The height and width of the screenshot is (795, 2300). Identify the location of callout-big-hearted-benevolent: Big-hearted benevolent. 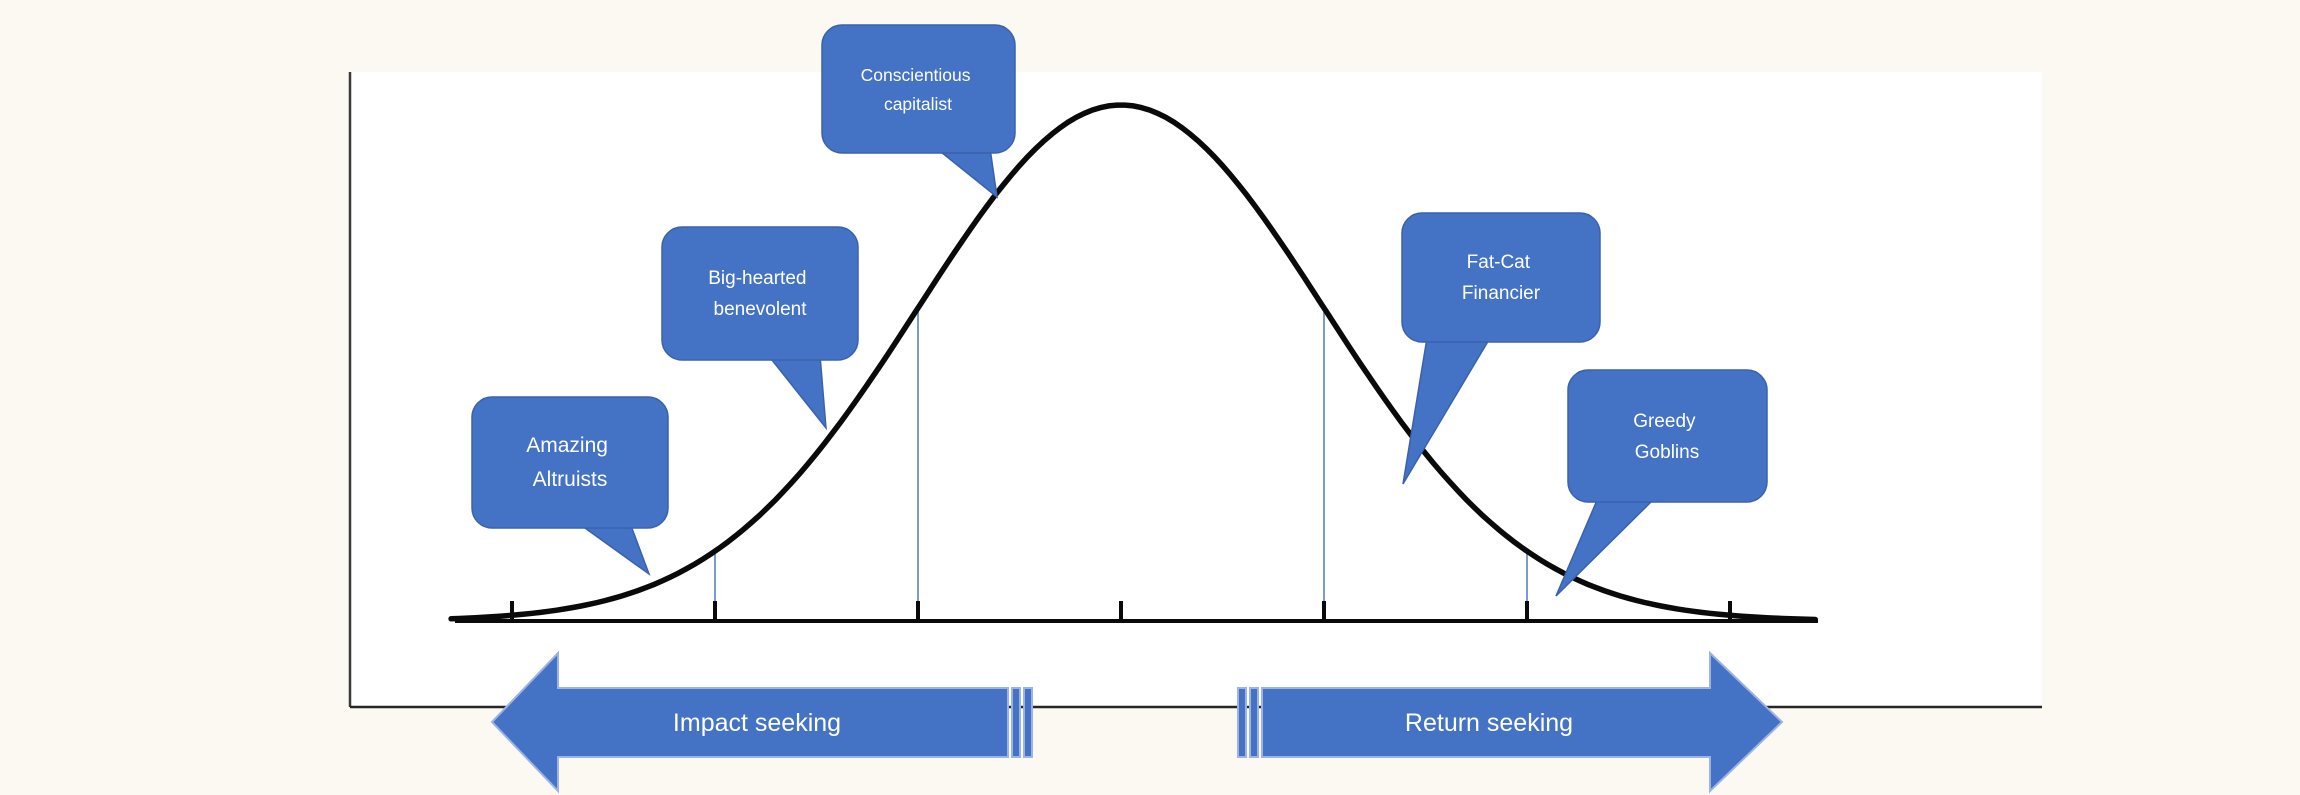
(760, 328).